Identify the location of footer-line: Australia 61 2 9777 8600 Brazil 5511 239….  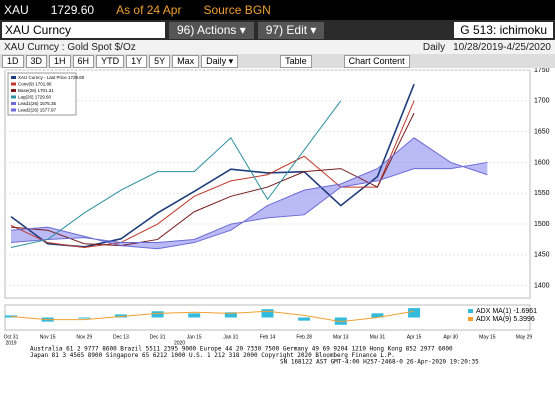
(241, 349).